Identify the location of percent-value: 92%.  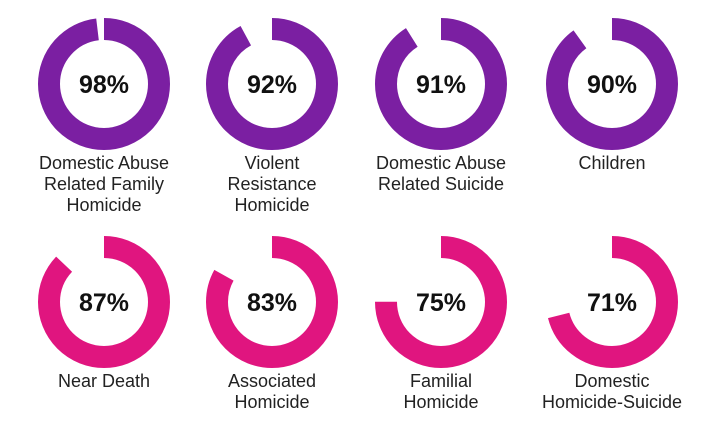
(272, 85).